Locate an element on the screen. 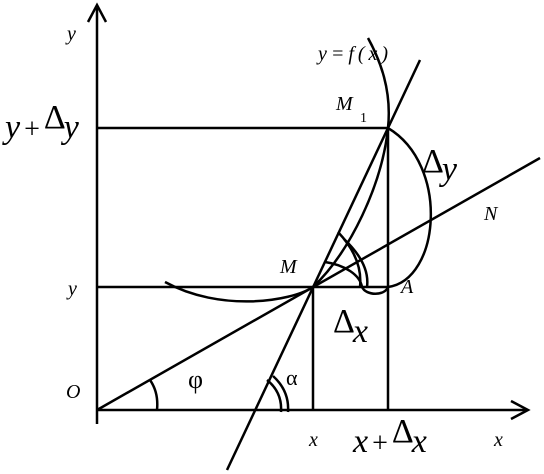 This screenshot has width=544, height=474. label: Δ y is located at coordinates (440, 165).